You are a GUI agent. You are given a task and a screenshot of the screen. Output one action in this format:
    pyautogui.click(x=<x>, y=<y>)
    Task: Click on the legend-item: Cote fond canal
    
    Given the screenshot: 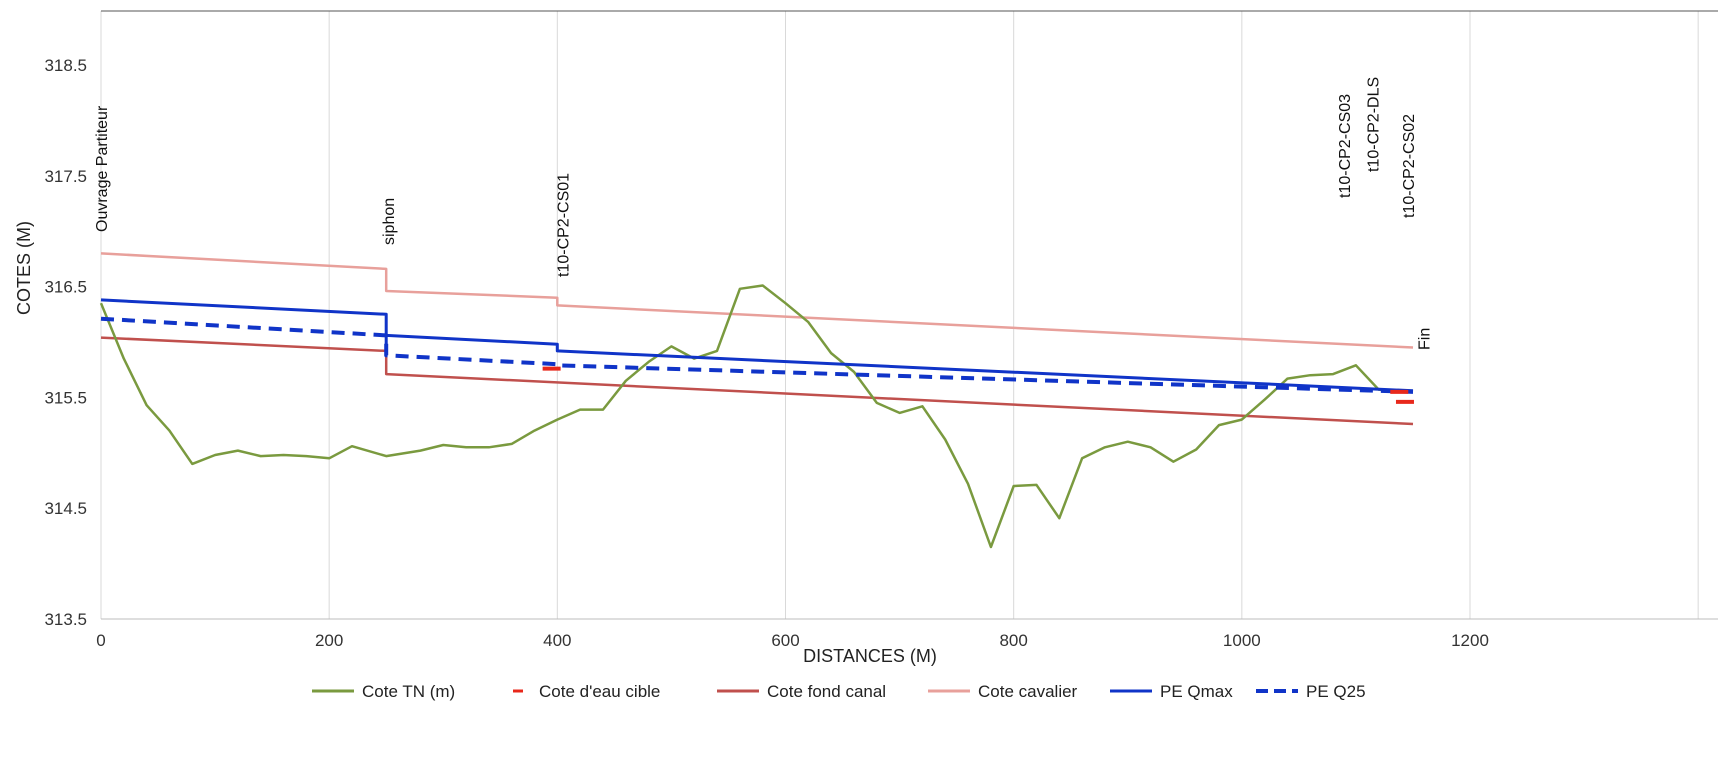 What is the action you would take?
    pyautogui.click(x=801, y=691)
    